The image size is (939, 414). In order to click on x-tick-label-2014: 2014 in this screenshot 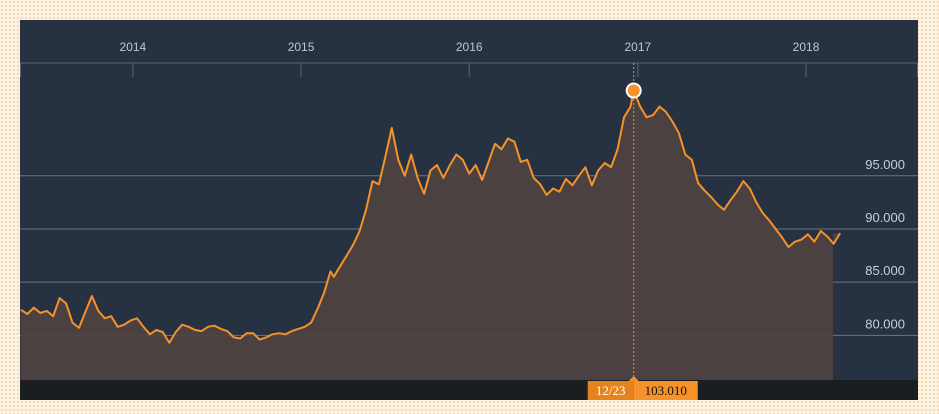, I will do `click(133, 47)`.